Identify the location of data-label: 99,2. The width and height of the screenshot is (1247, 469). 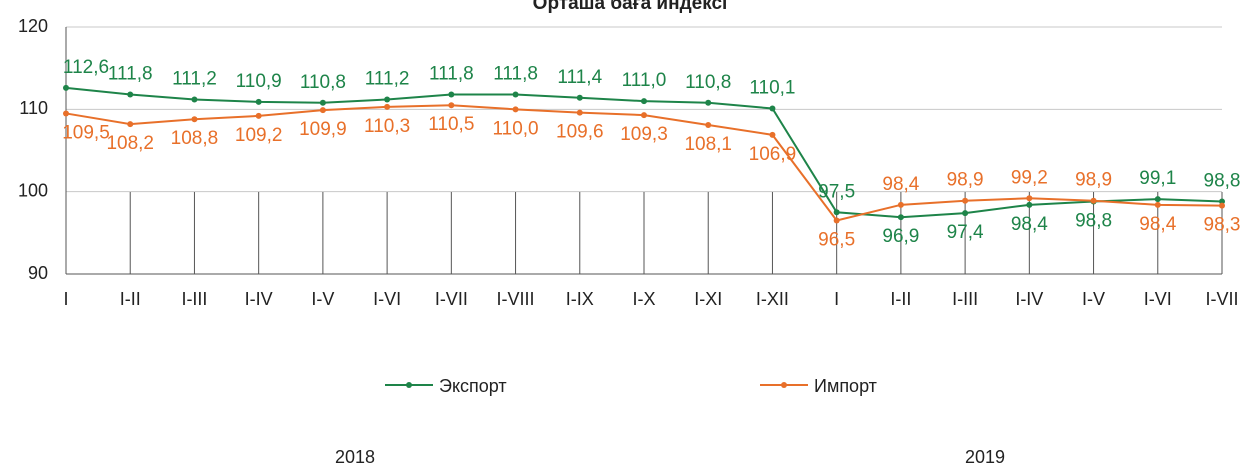
(1029, 177).